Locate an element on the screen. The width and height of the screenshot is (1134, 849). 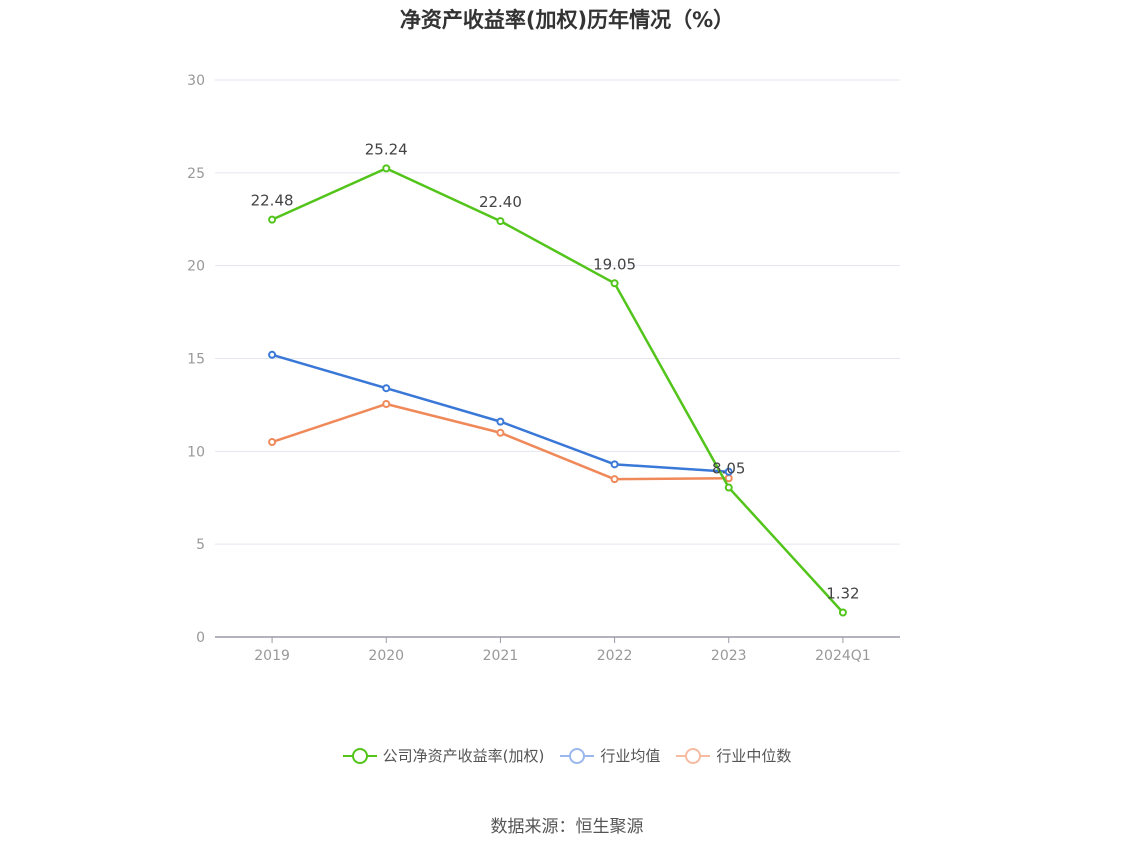
legend-marker-industry-average is located at coordinates (577, 755).